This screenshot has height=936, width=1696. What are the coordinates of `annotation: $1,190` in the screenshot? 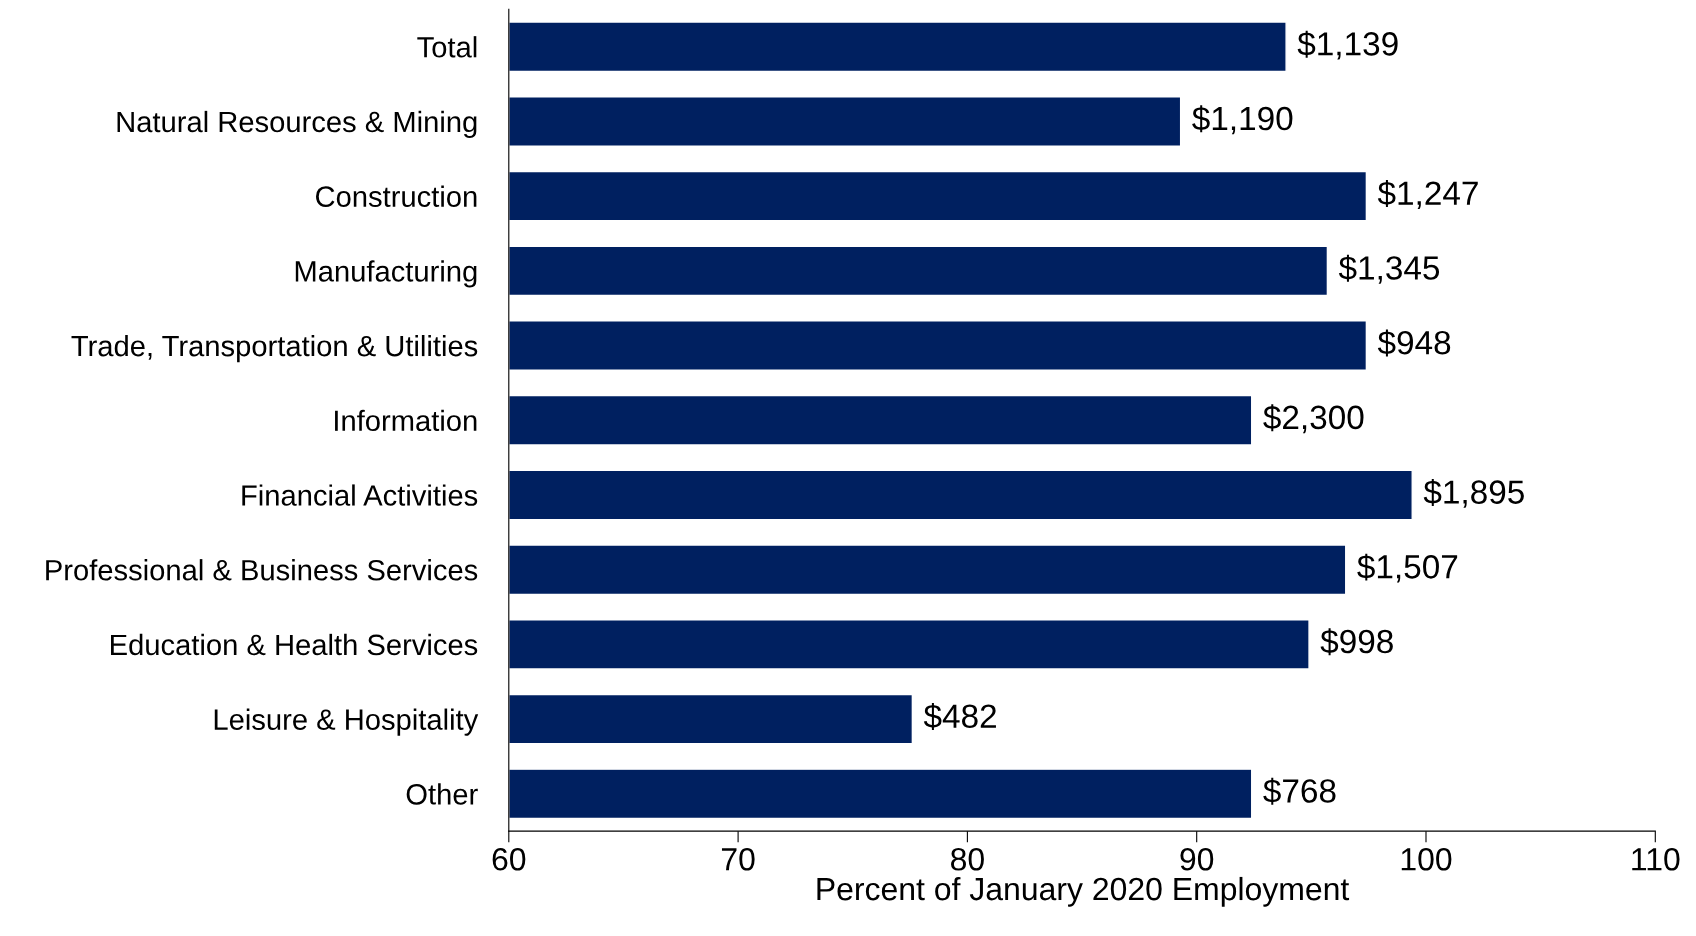 It's located at (1242, 120).